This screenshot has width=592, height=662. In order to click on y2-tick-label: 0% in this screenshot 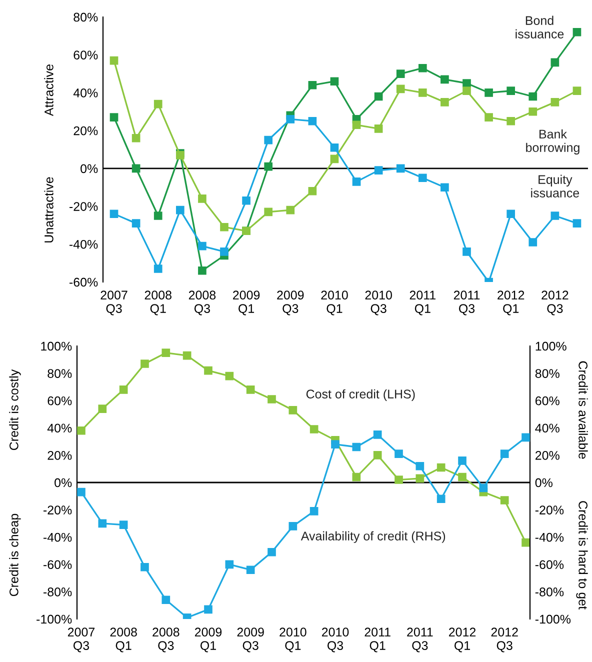, I will do `click(543, 483)`.